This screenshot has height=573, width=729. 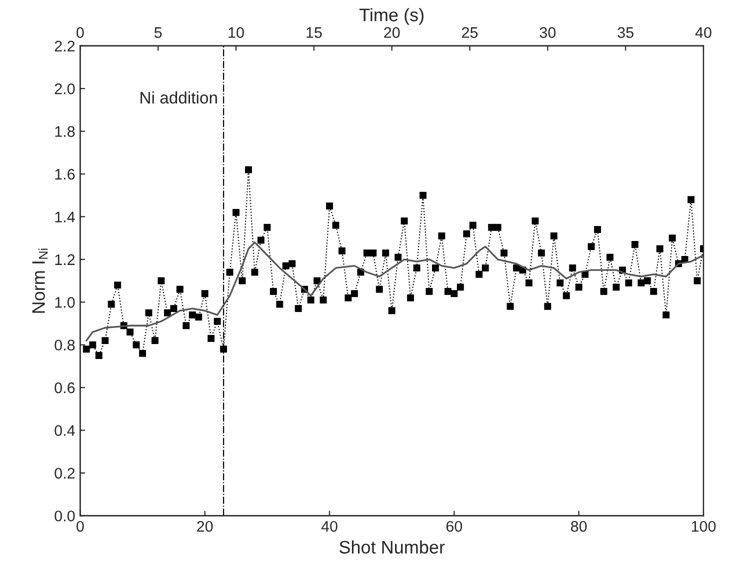 I want to click on y-tick-label: 2.2, so click(x=64, y=46).